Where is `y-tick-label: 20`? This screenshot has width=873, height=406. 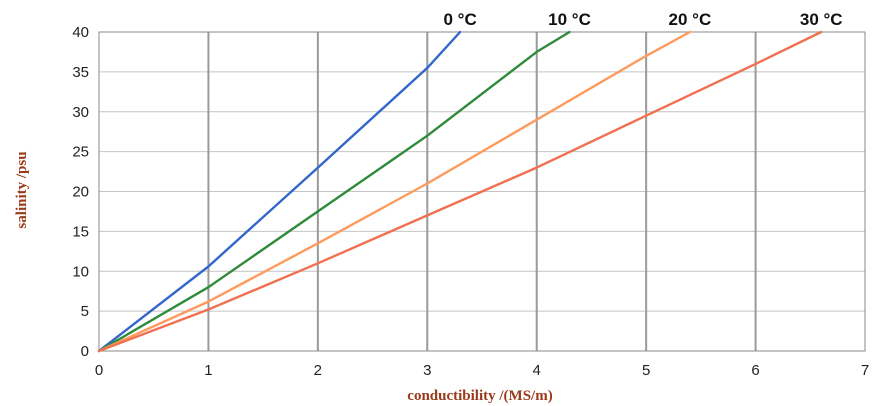
y-tick-label: 20 is located at coordinates (80, 192).